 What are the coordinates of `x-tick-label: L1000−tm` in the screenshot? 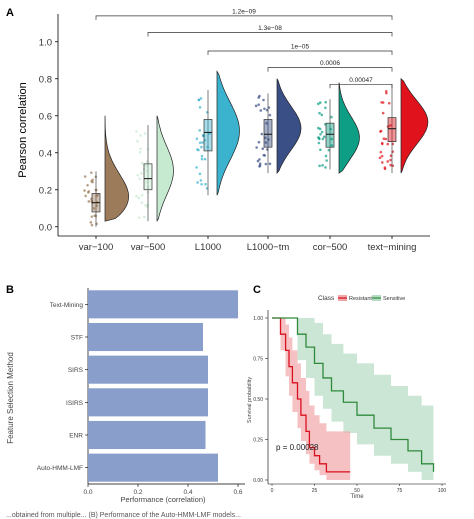 It's located at (268, 247).